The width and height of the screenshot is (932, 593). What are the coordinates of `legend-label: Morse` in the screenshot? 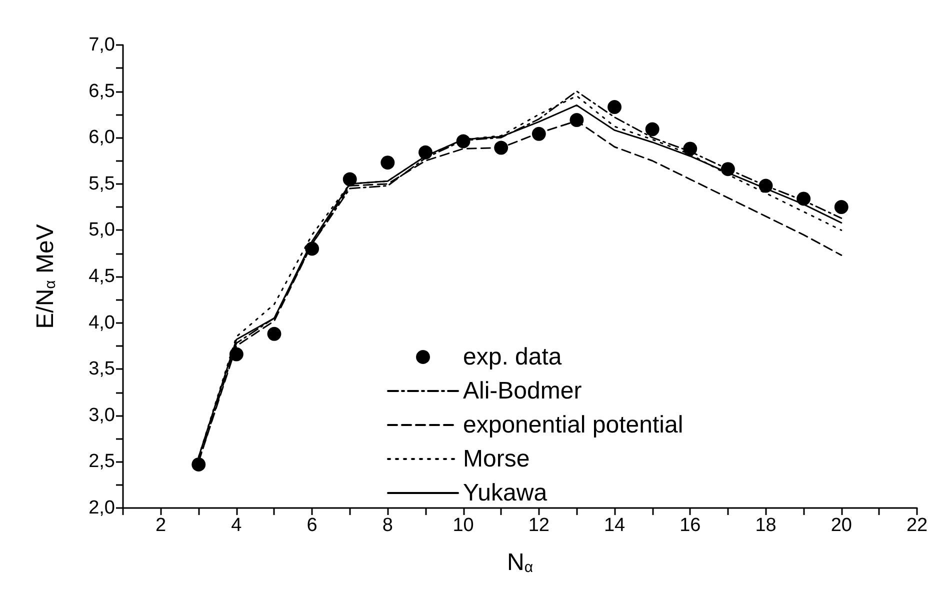 It's located at (496, 459).